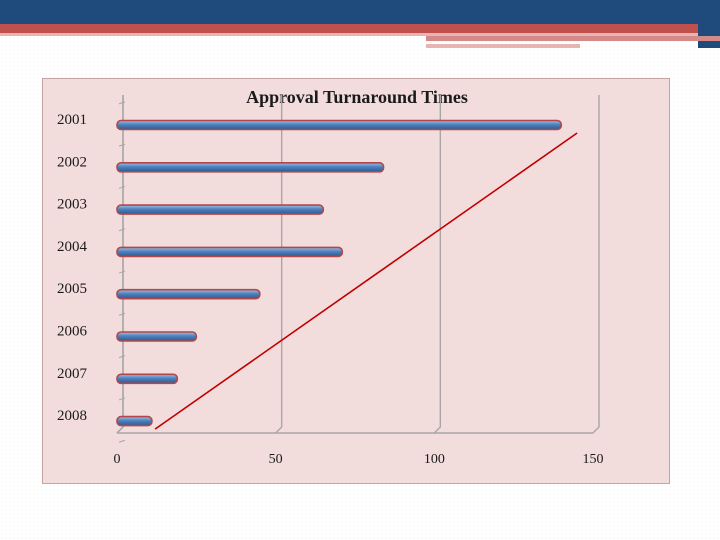  I want to click on x-tick-label: 0, so click(117, 459).